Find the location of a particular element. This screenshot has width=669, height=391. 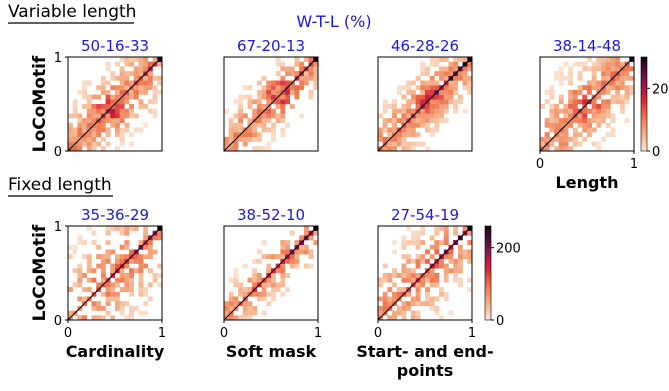

heatmap-panel-3: 46-28-26 is located at coordinates (425, 94).